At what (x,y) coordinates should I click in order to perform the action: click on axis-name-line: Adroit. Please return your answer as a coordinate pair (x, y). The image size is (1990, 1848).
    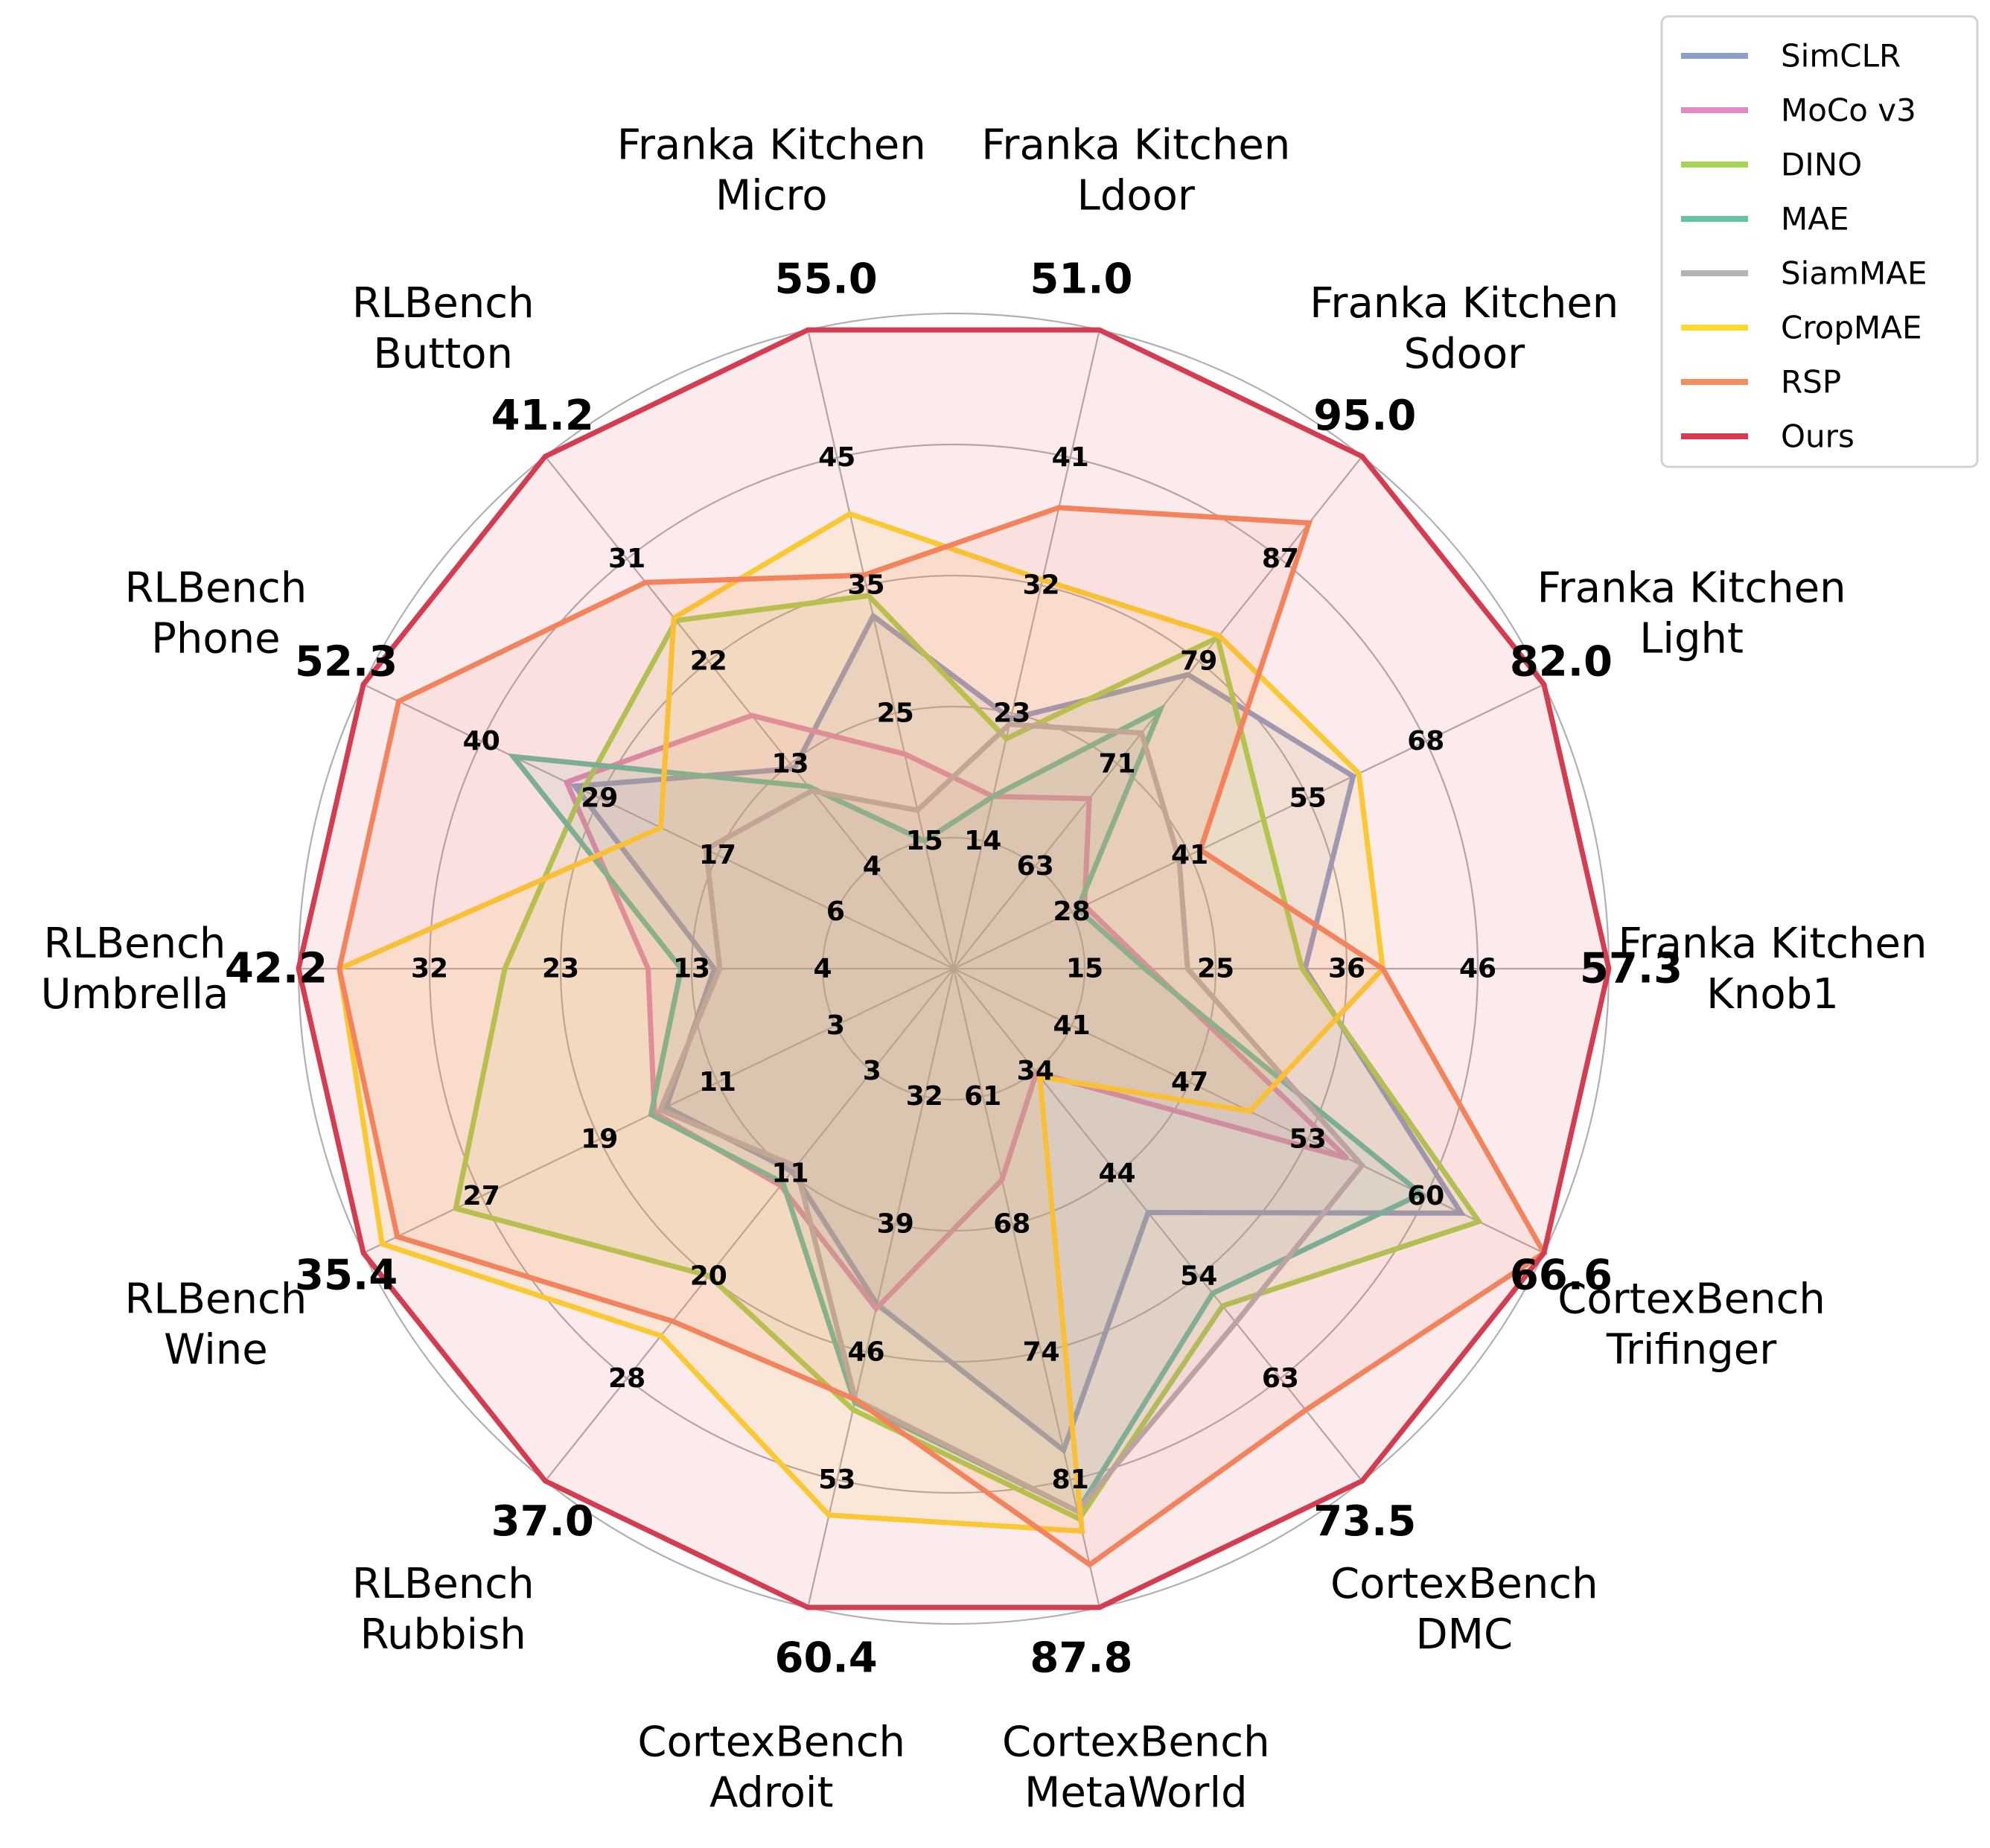
    Looking at the image, I should click on (771, 1792).